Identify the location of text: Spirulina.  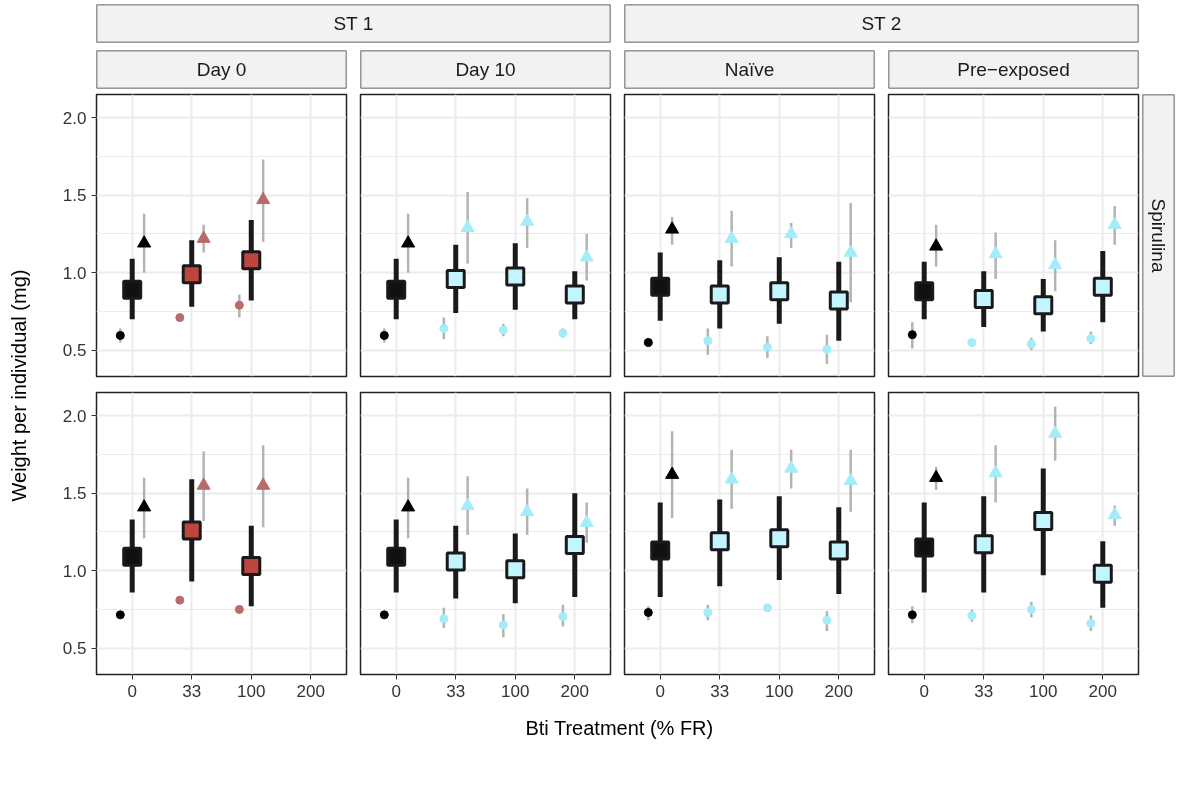
(1158, 235).